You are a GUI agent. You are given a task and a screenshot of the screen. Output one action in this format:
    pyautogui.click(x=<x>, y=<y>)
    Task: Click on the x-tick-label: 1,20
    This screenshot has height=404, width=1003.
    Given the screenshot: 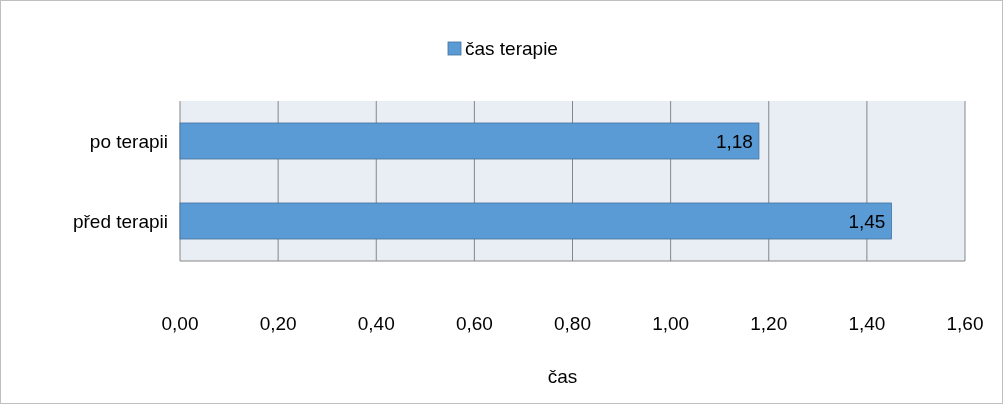 What is the action you would take?
    pyautogui.click(x=769, y=323)
    